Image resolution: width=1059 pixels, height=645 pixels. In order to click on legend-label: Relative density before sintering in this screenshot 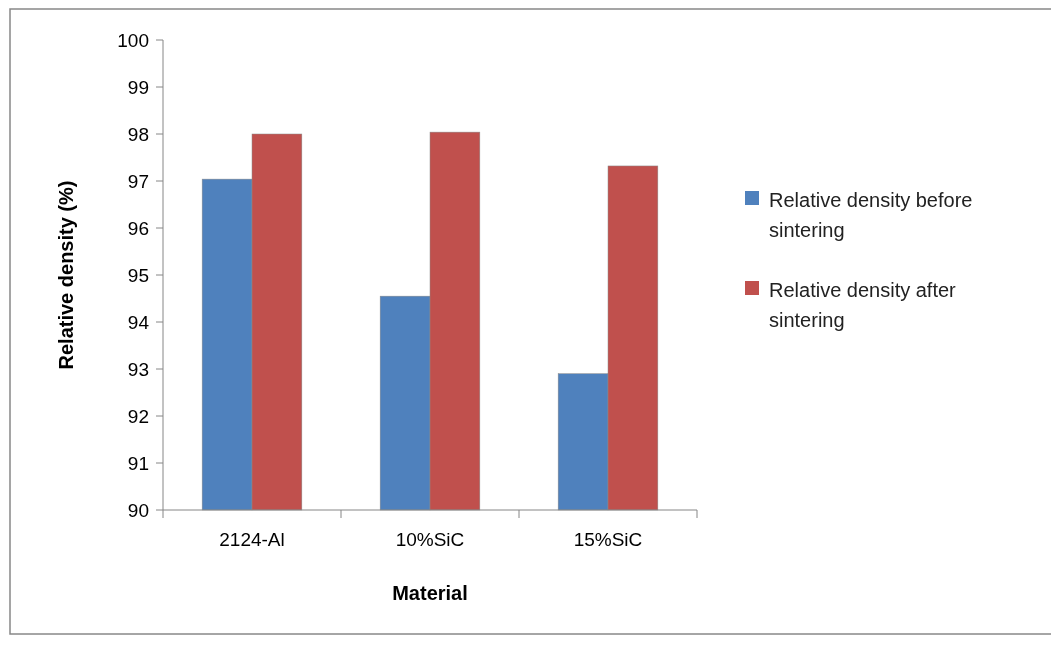, I will do `click(871, 215)`.